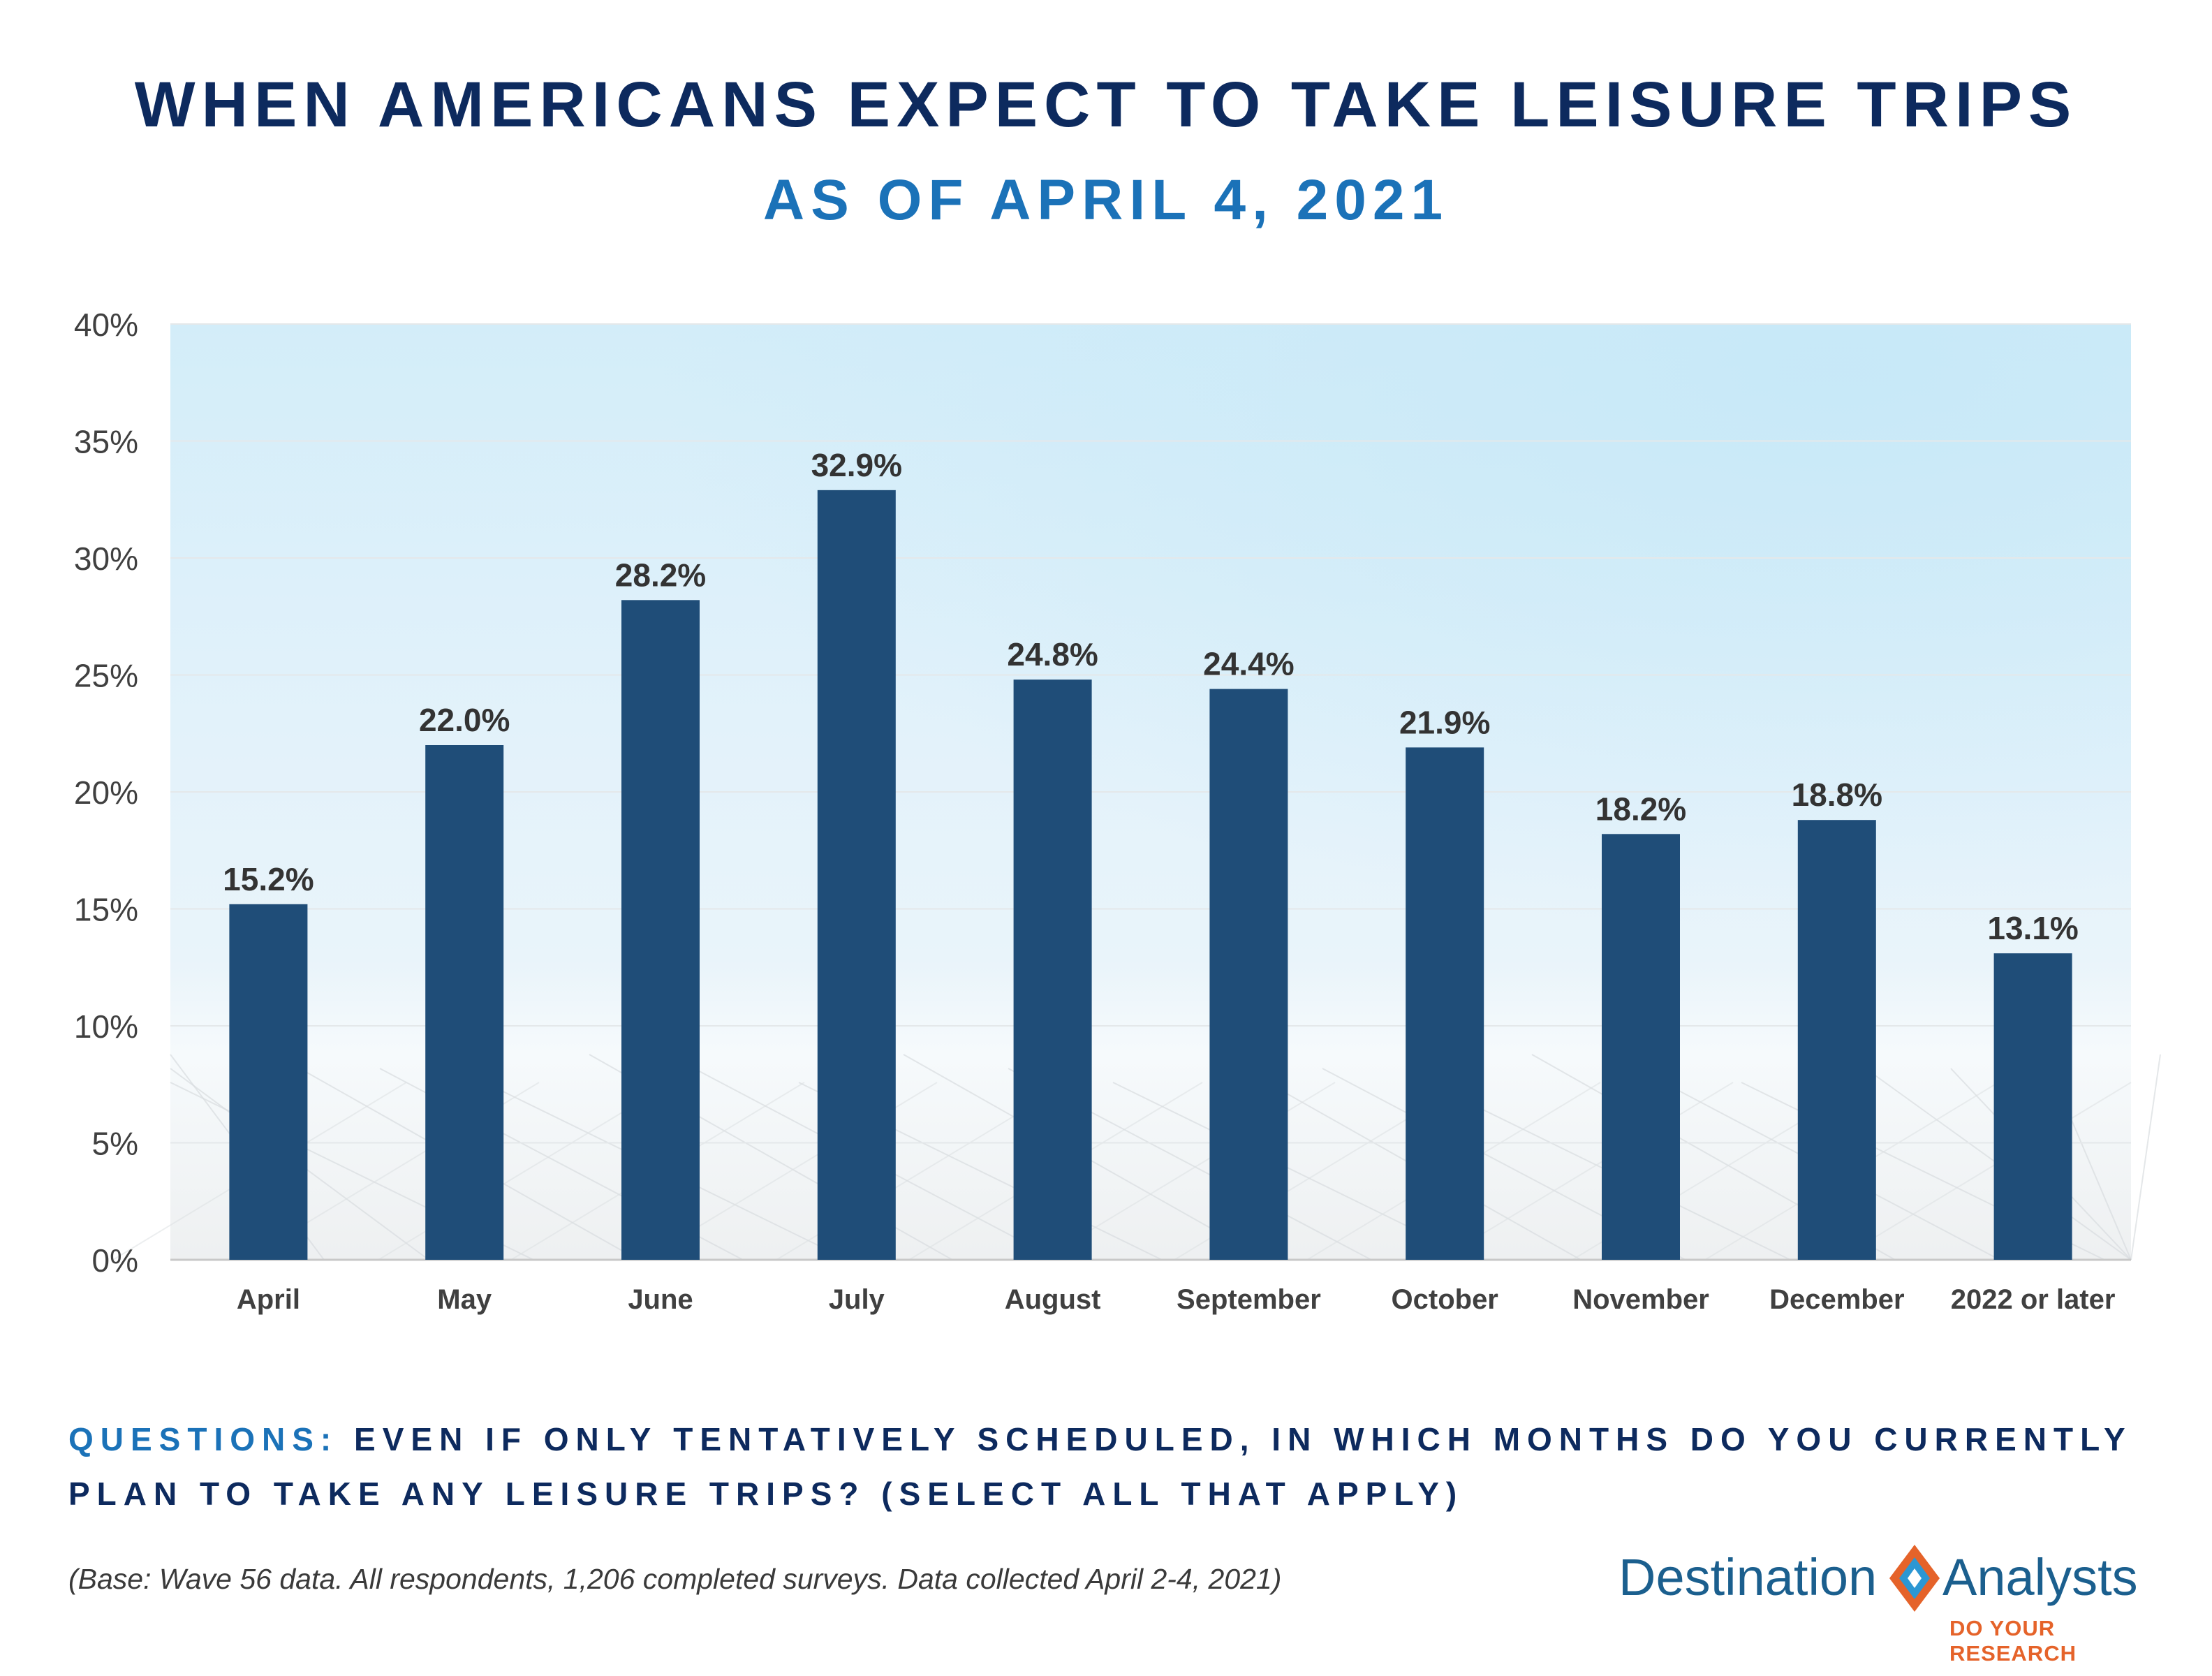 This screenshot has width=2212, height=1676. What do you see at coordinates (106, 442) in the screenshot?
I see `y-tick-label: 35%` at bounding box center [106, 442].